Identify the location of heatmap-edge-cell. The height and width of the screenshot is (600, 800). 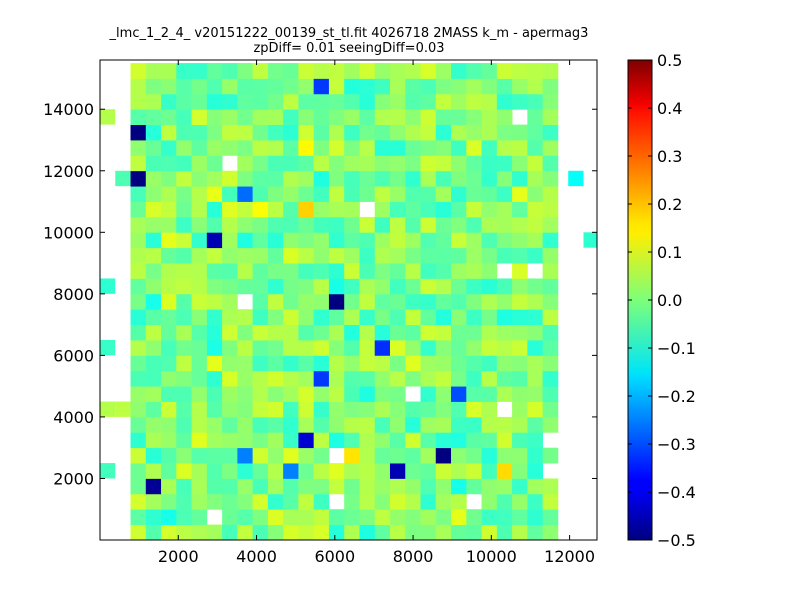
(108, 348).